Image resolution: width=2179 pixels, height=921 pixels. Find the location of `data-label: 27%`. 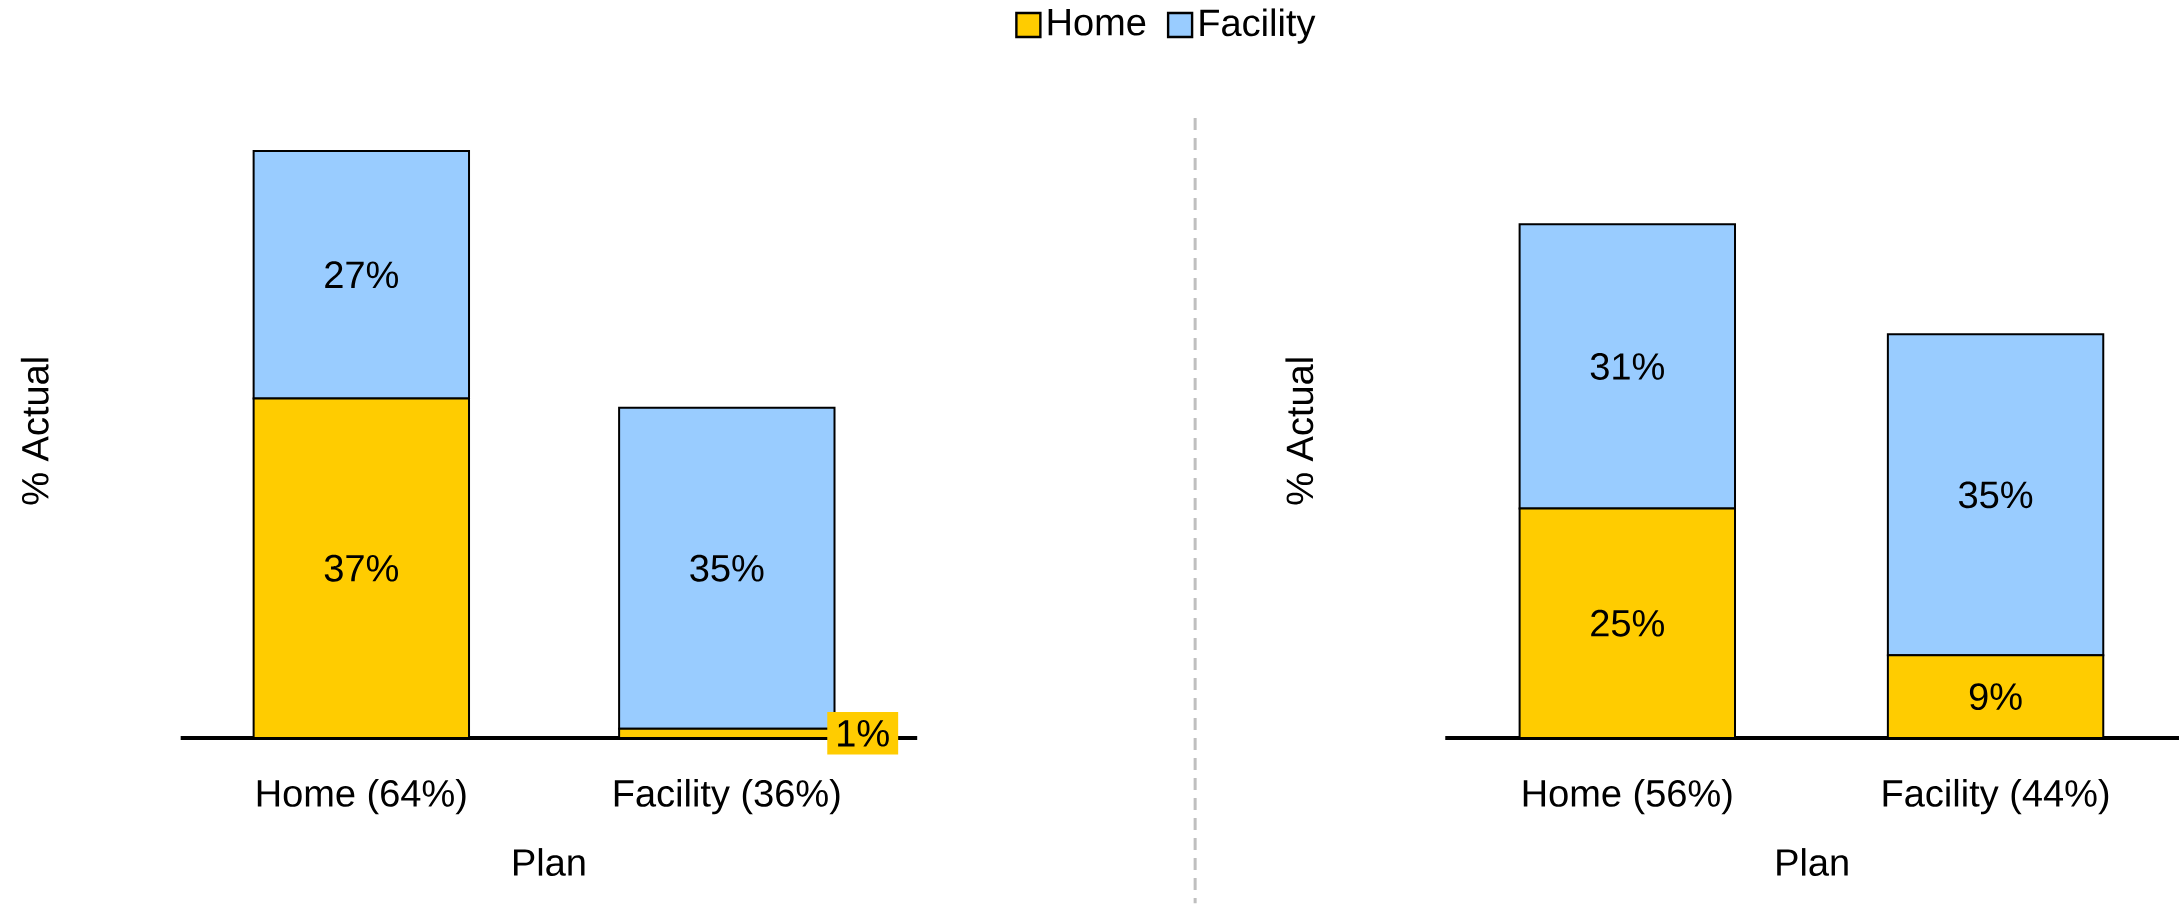

data-label: 27% is located at coordinates (361, 274).